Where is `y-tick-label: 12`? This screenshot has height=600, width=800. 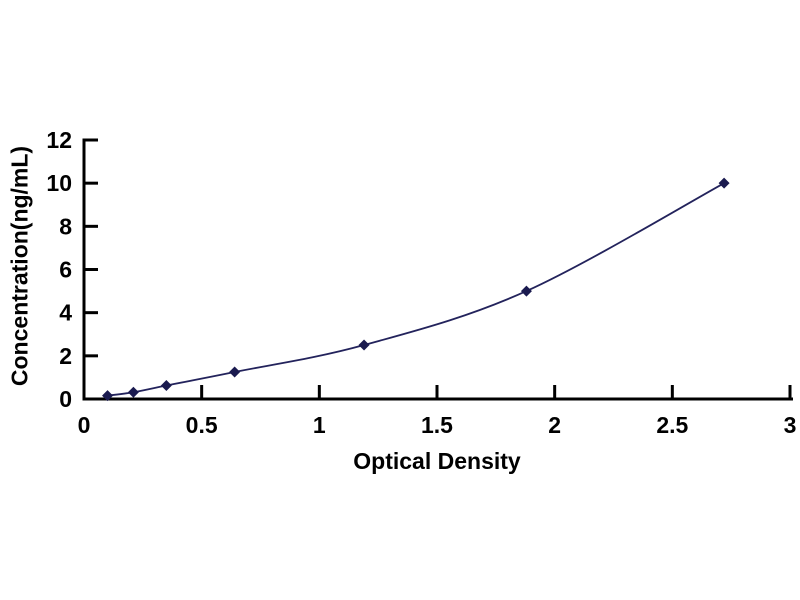 y-tick-label: 12 is located at coordinates (59, 140).